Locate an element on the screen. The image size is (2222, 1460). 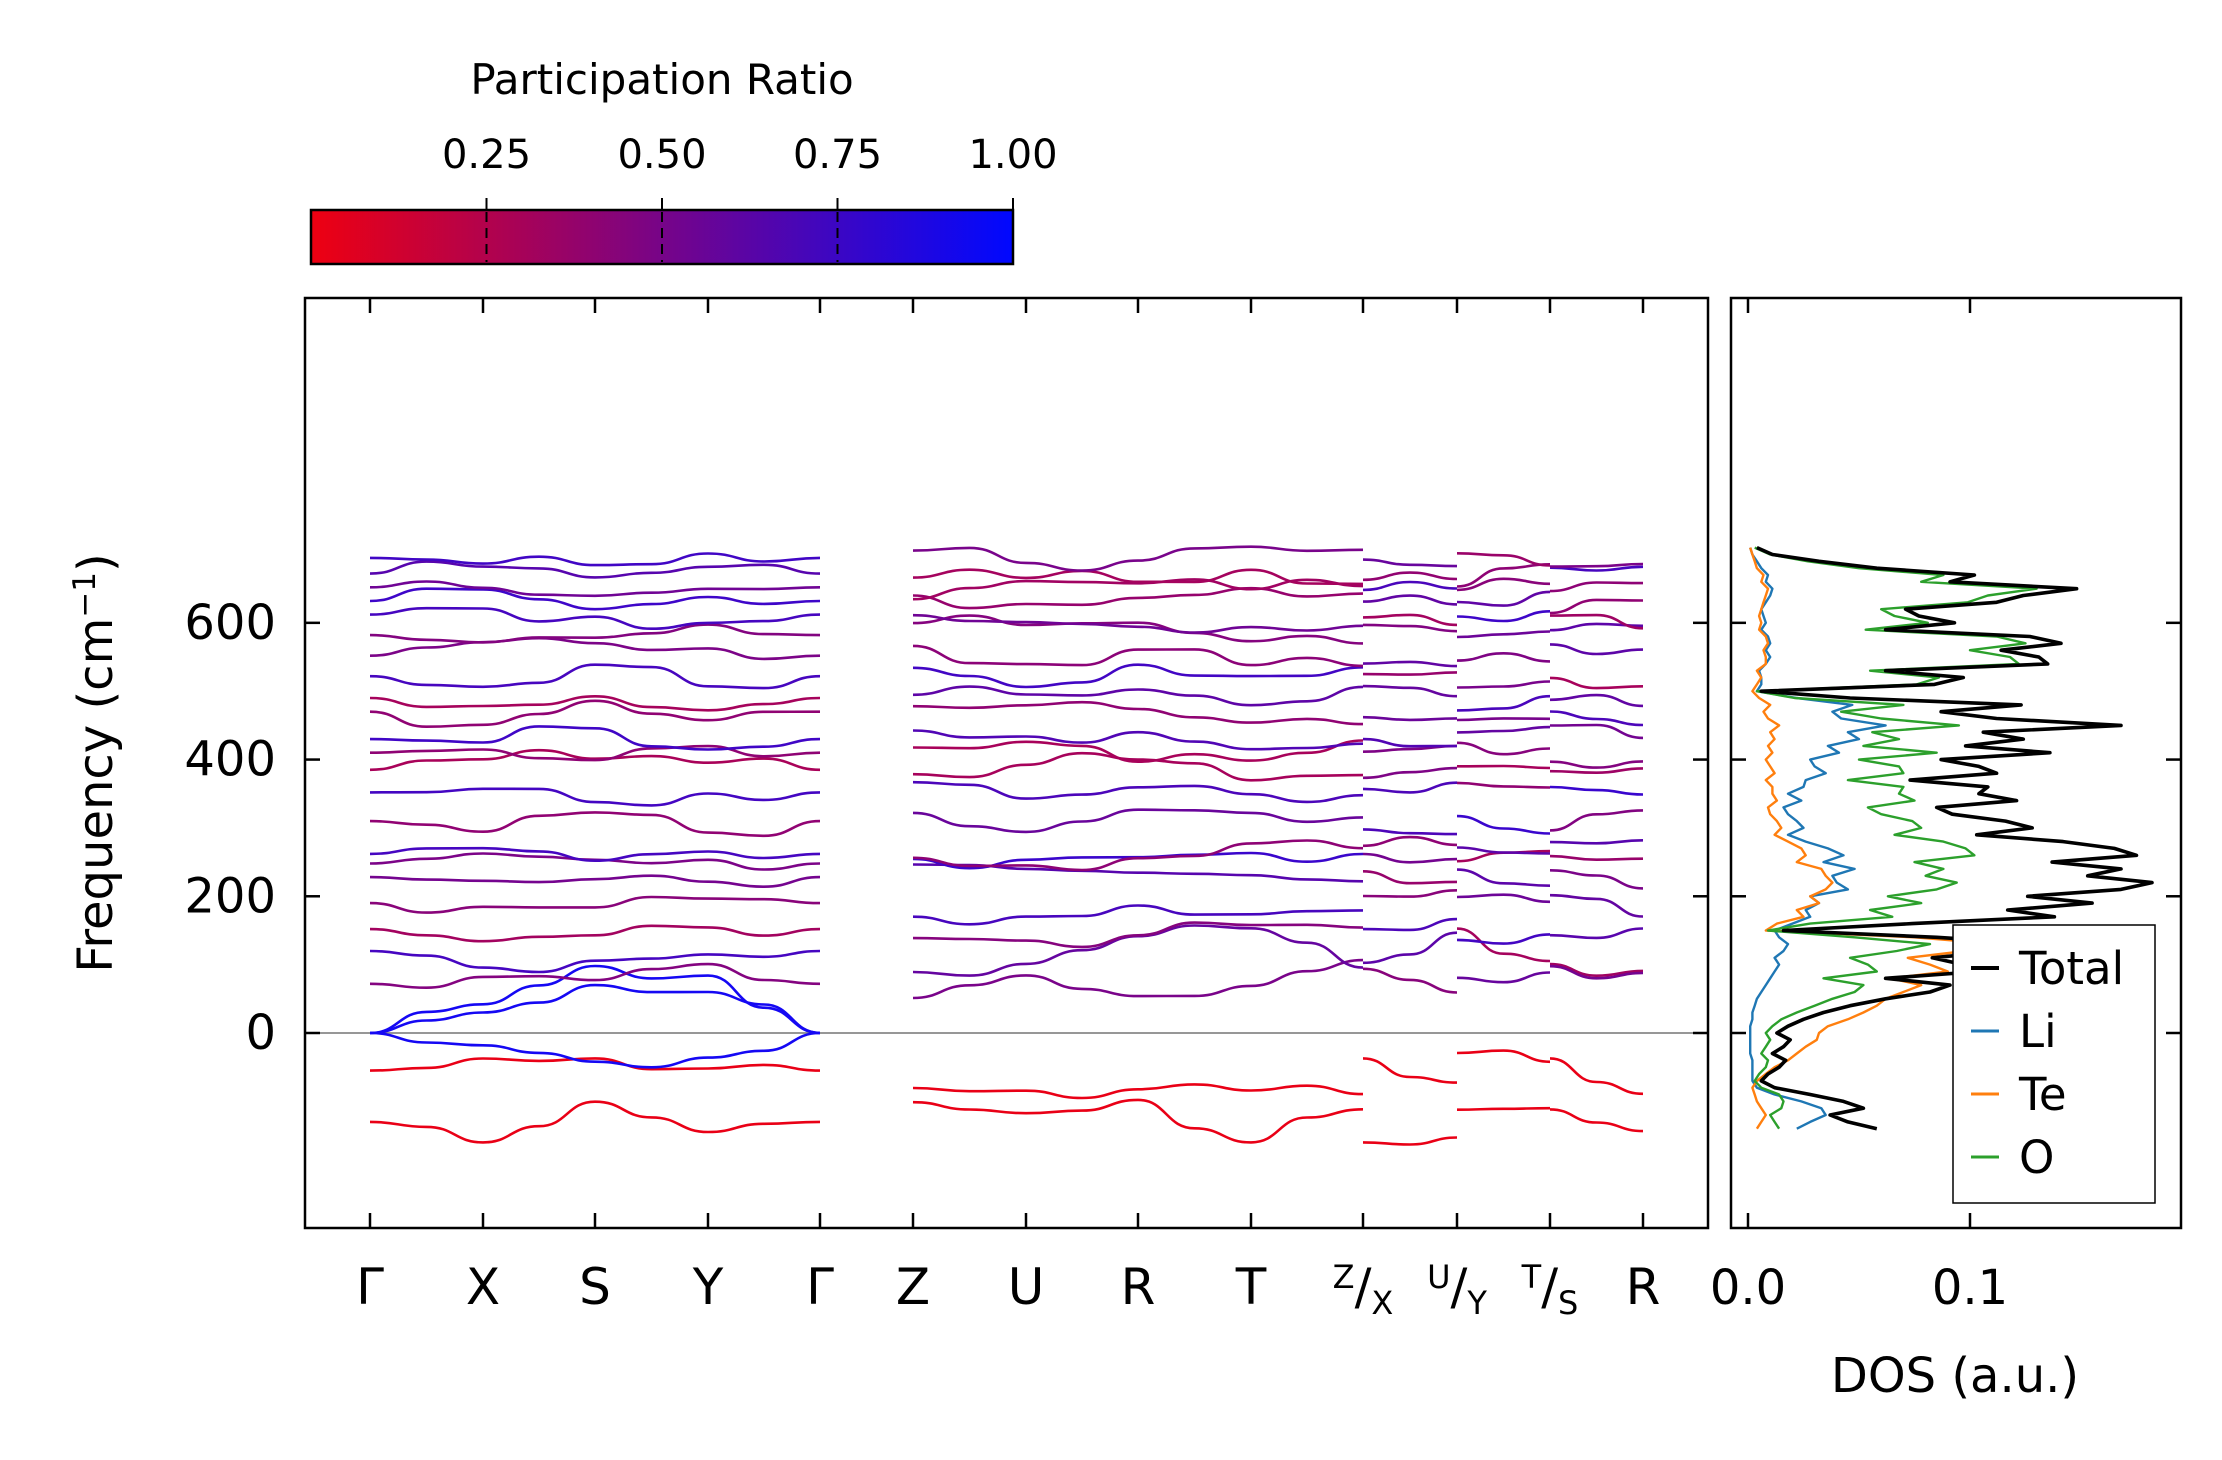
colorbar-title: Participation Ratio is located at coordinates (661, 79).